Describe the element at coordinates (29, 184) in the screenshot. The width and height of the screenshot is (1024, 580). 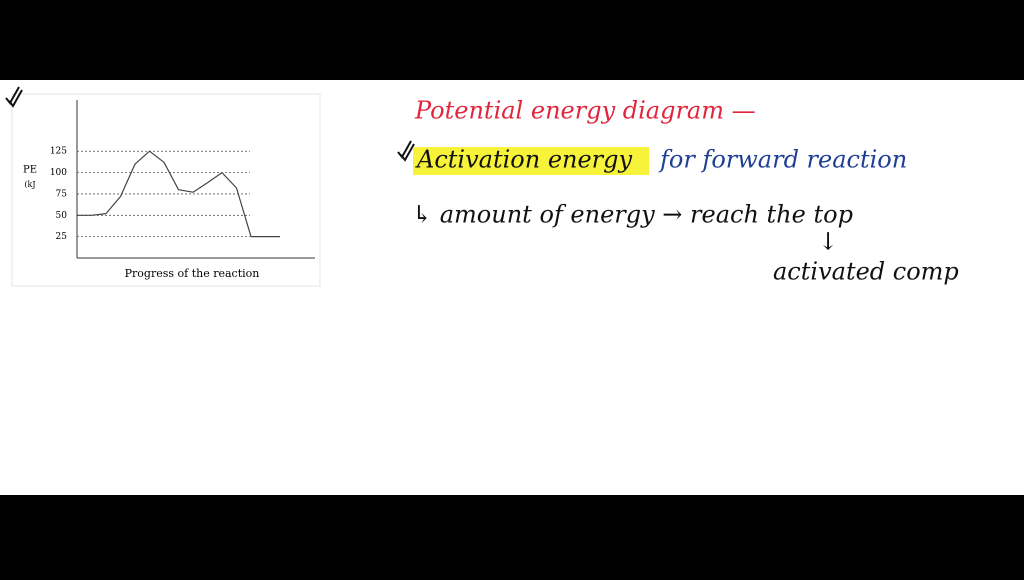
I see `y-axis-unit: (kJ` at that location.